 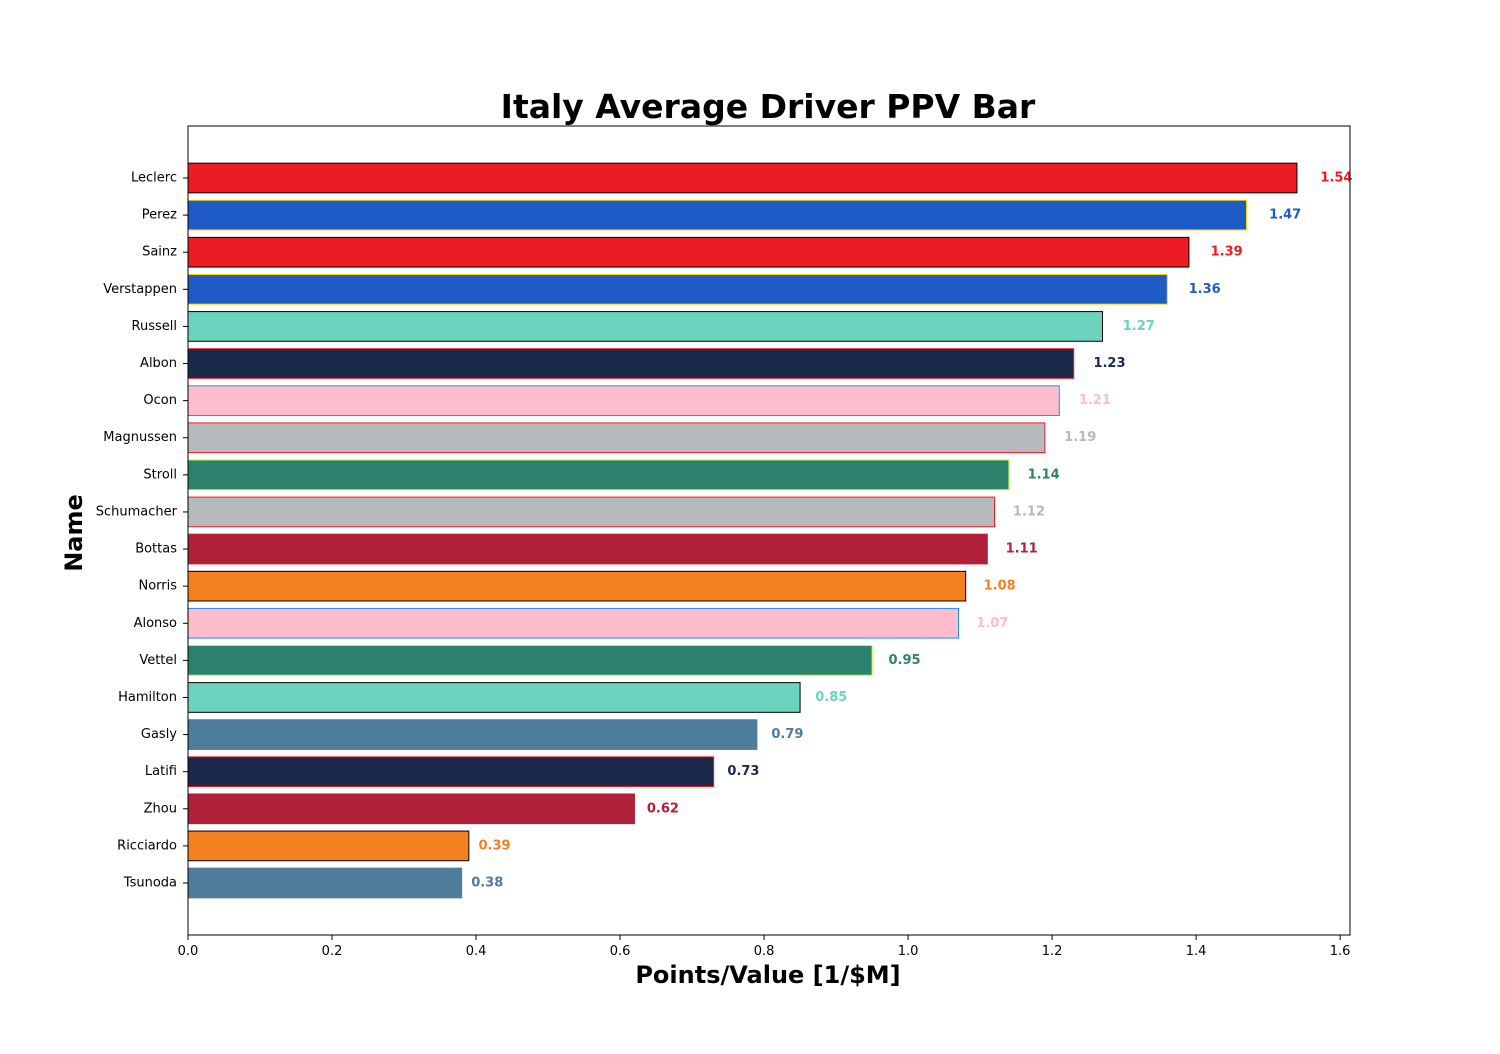 What do you see at coordinates (616, 438) in the screenshot?
I see `bar-magnussen` at bounding box center [616, 438].